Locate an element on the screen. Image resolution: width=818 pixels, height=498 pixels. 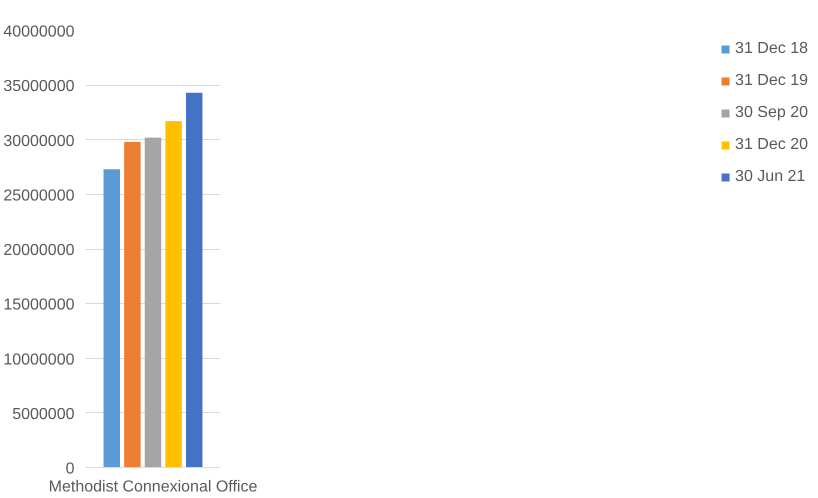
y-tick-label: 0 is located at coordinates (70, 469).